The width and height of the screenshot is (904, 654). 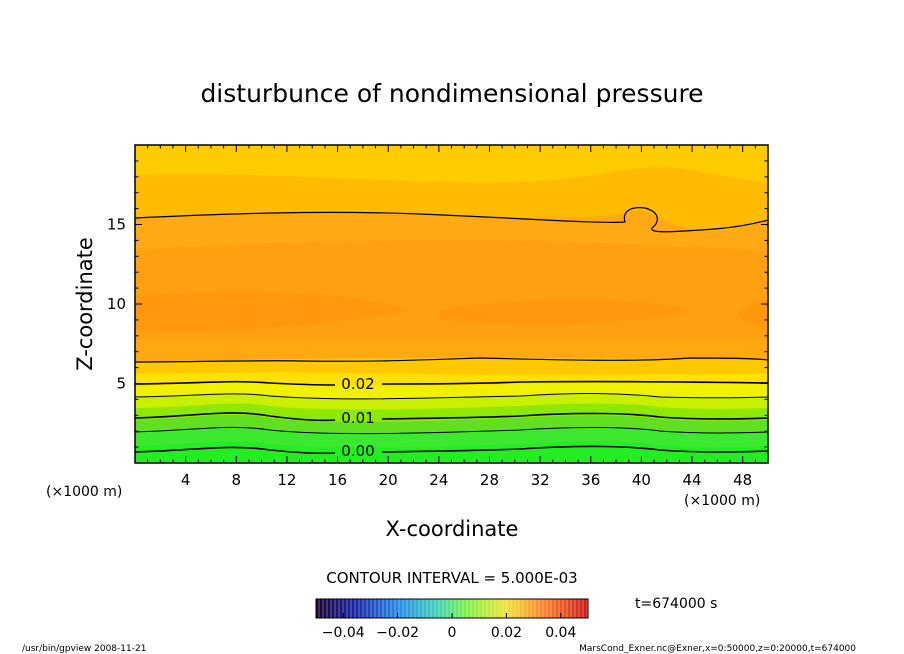 I want to click on chart-title: disturbunce of nondimensional pressure, so click(x=451, y=93).